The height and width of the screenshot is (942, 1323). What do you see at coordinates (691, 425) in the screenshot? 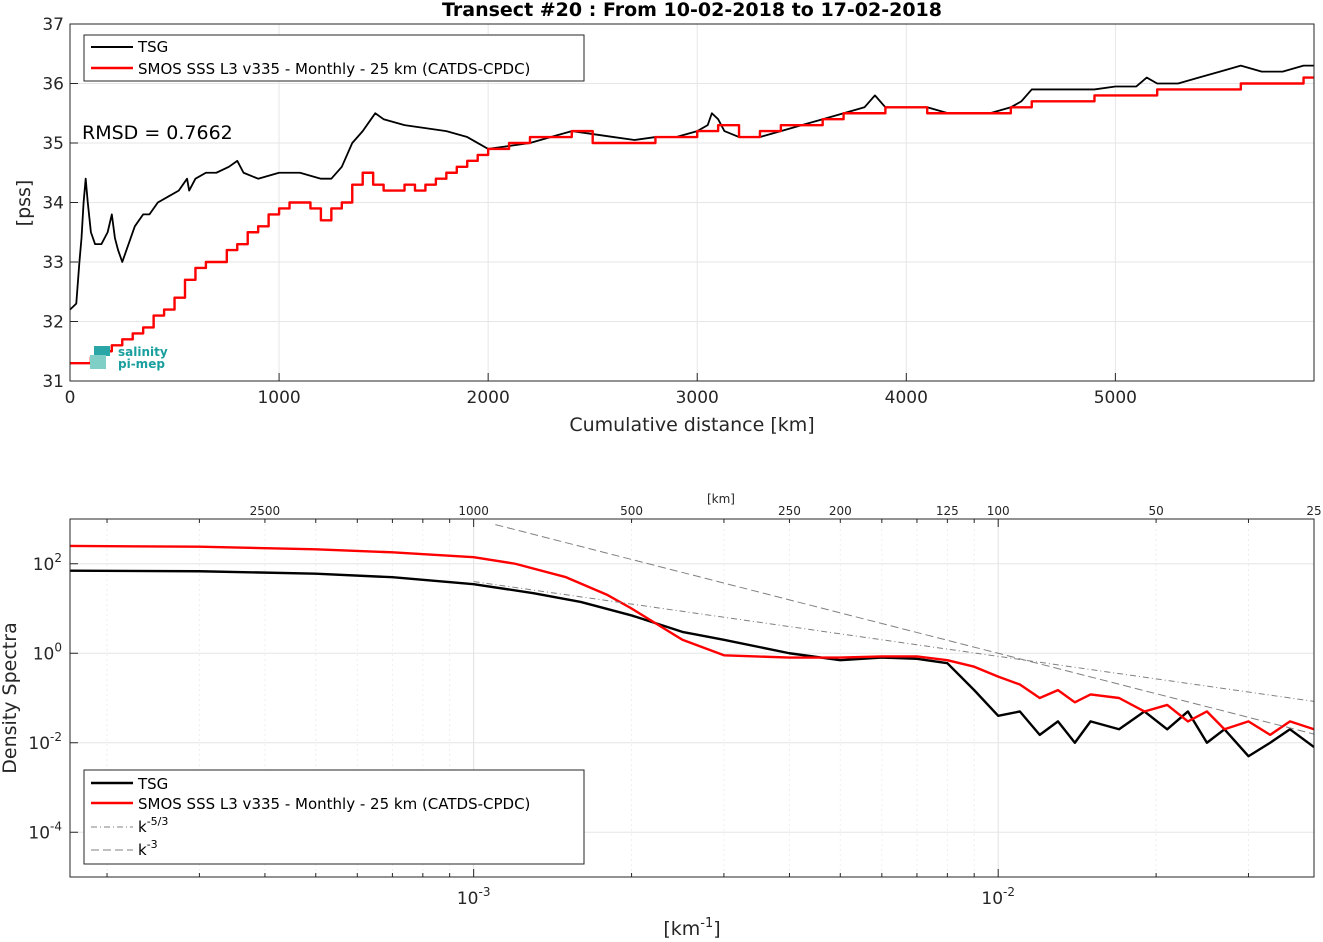
I see `x-axis-label: Cumulative distance [km]` at bounding box center [691, 425].